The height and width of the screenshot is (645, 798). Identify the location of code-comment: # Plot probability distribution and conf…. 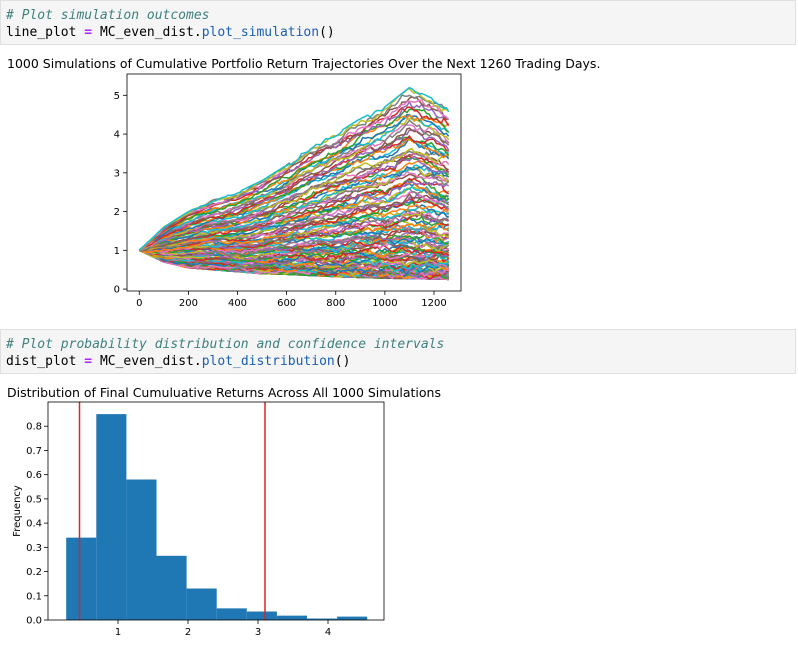
(225, 344).